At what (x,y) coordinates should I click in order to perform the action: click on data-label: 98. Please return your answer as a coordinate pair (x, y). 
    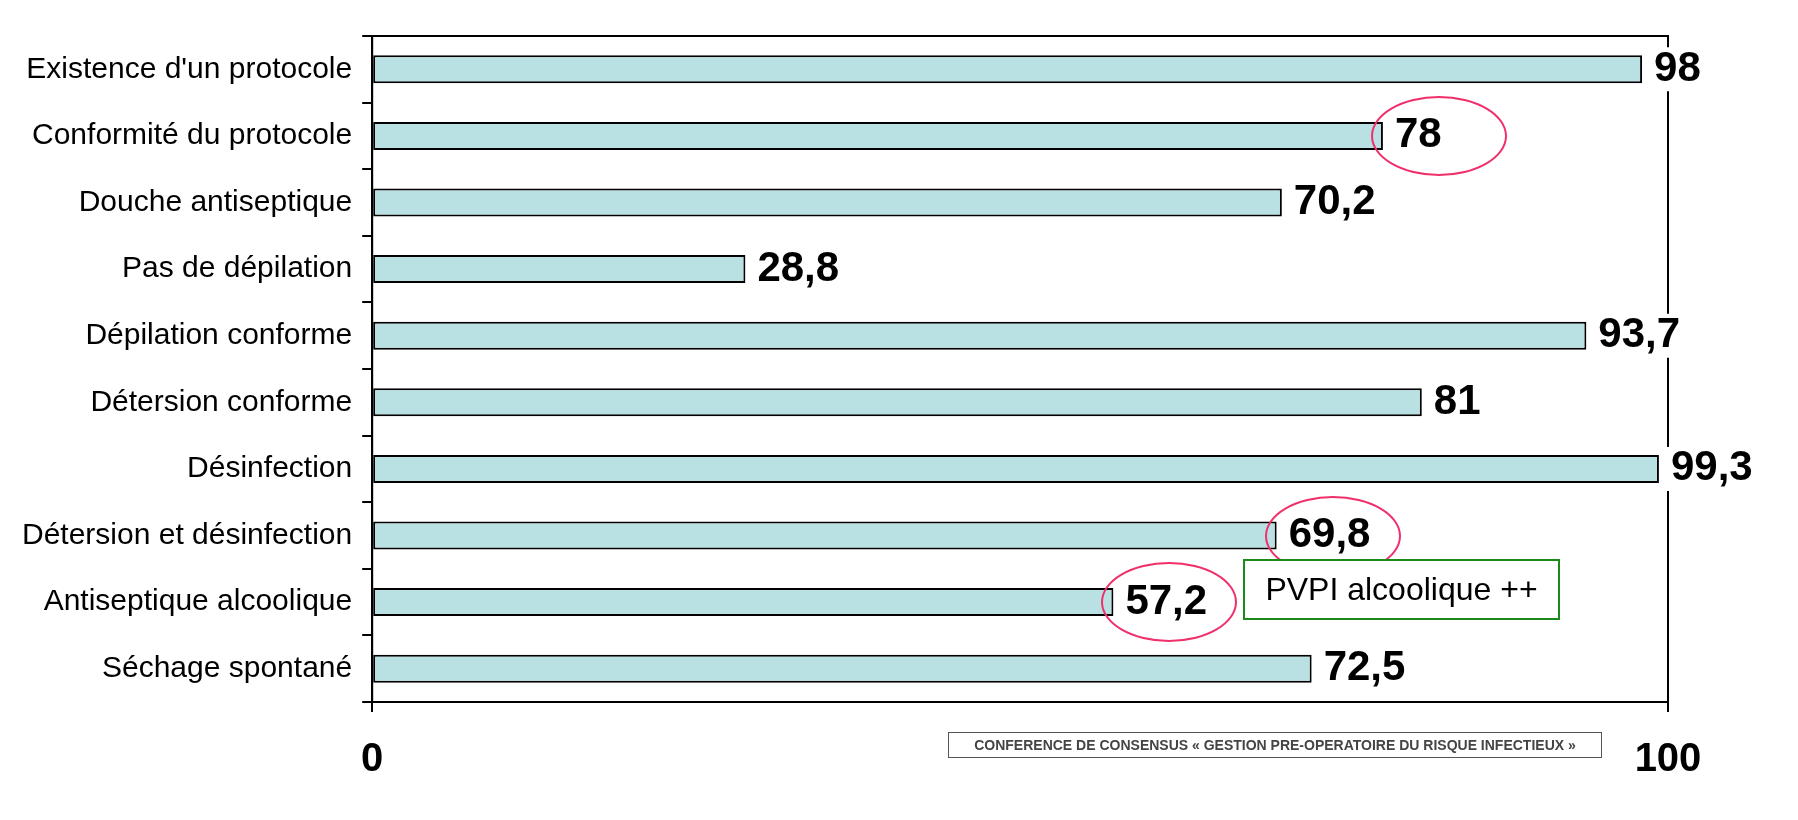
    Looking at the image, I should click on (1677, 66).